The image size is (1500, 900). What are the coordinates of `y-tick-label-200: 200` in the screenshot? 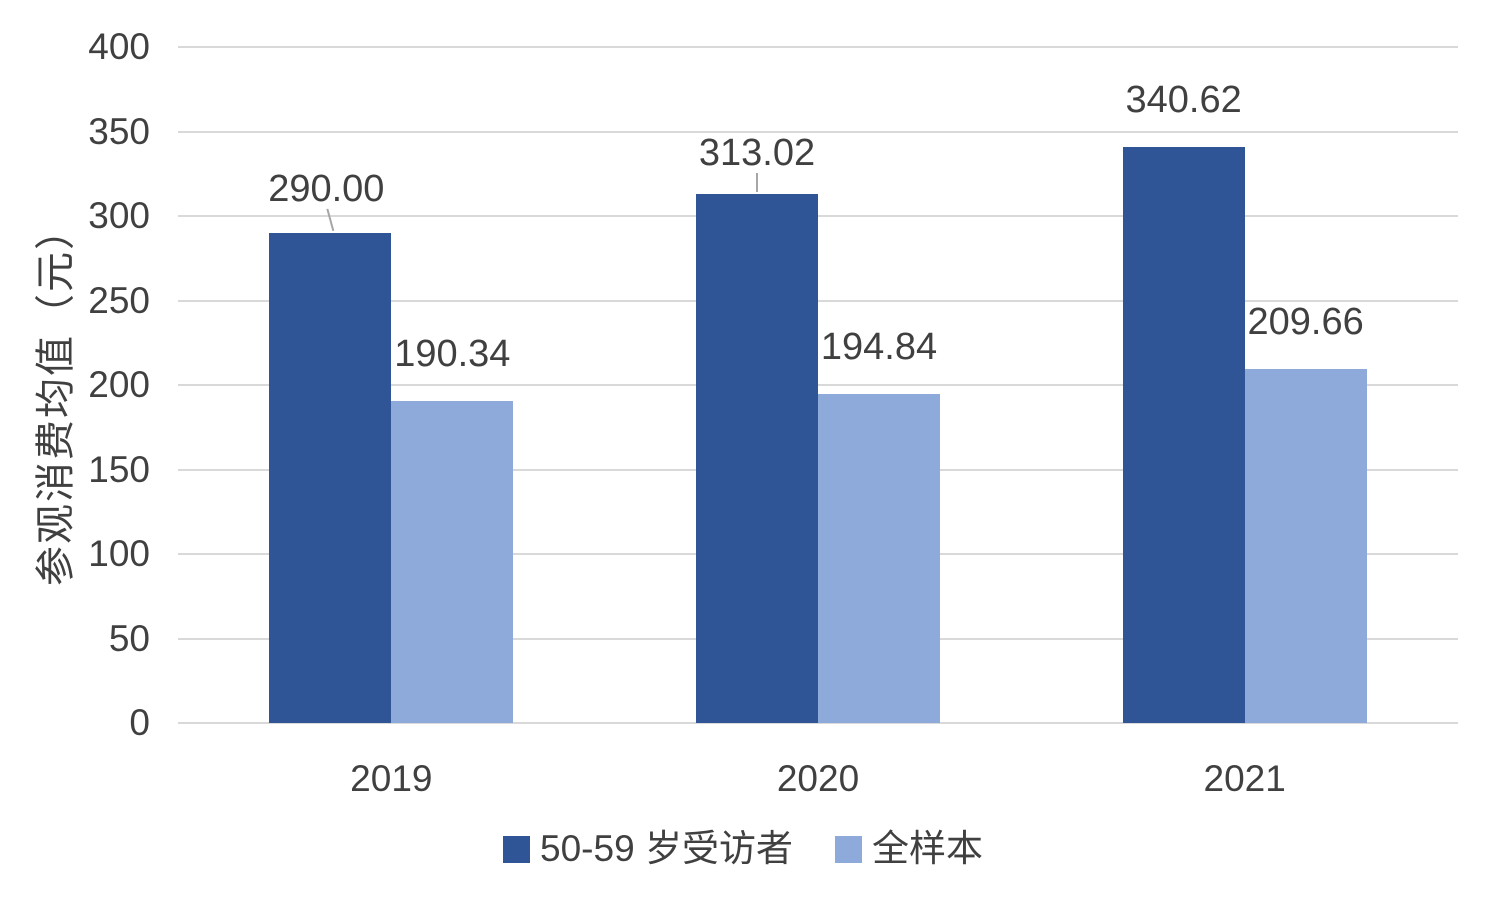 It's located at (119, 384).